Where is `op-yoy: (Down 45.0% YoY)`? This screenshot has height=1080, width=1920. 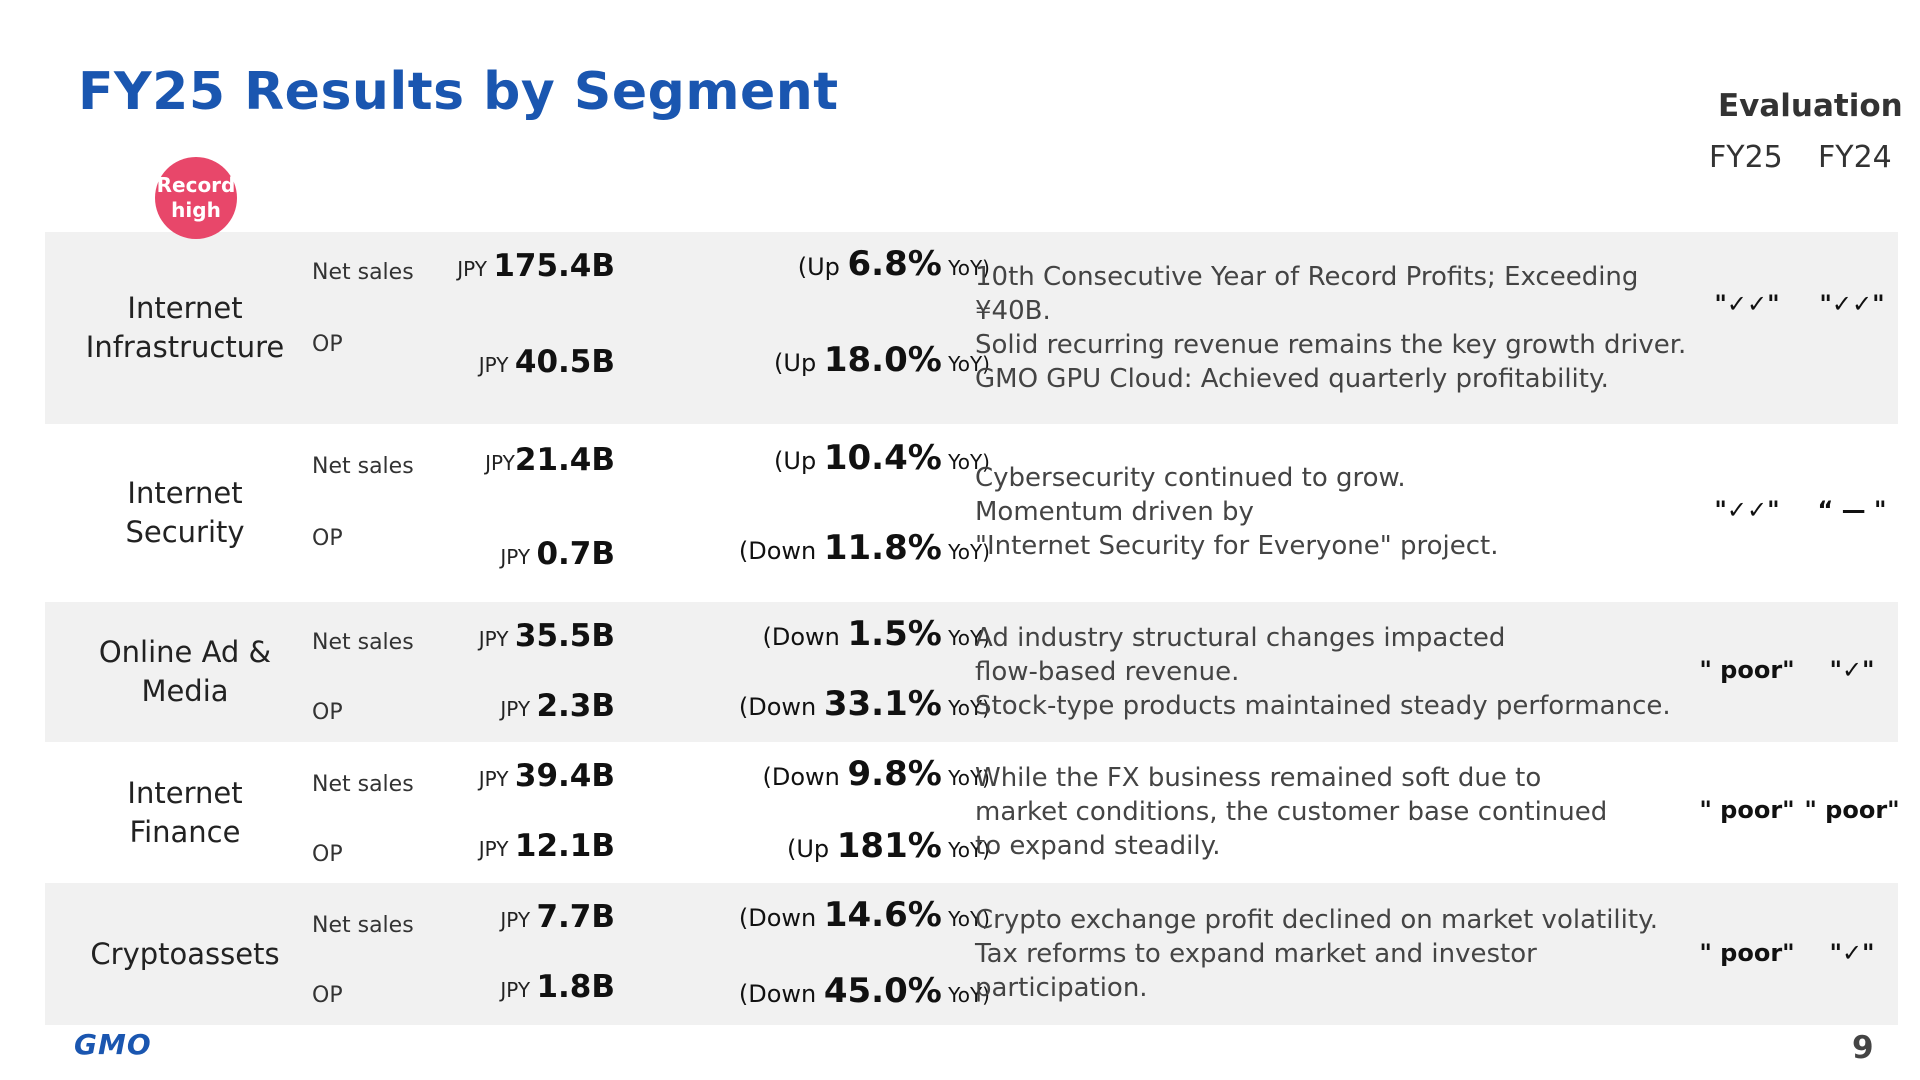 op-yoy: (Down 45.0% YoY) is located at coordinates (864, 991).